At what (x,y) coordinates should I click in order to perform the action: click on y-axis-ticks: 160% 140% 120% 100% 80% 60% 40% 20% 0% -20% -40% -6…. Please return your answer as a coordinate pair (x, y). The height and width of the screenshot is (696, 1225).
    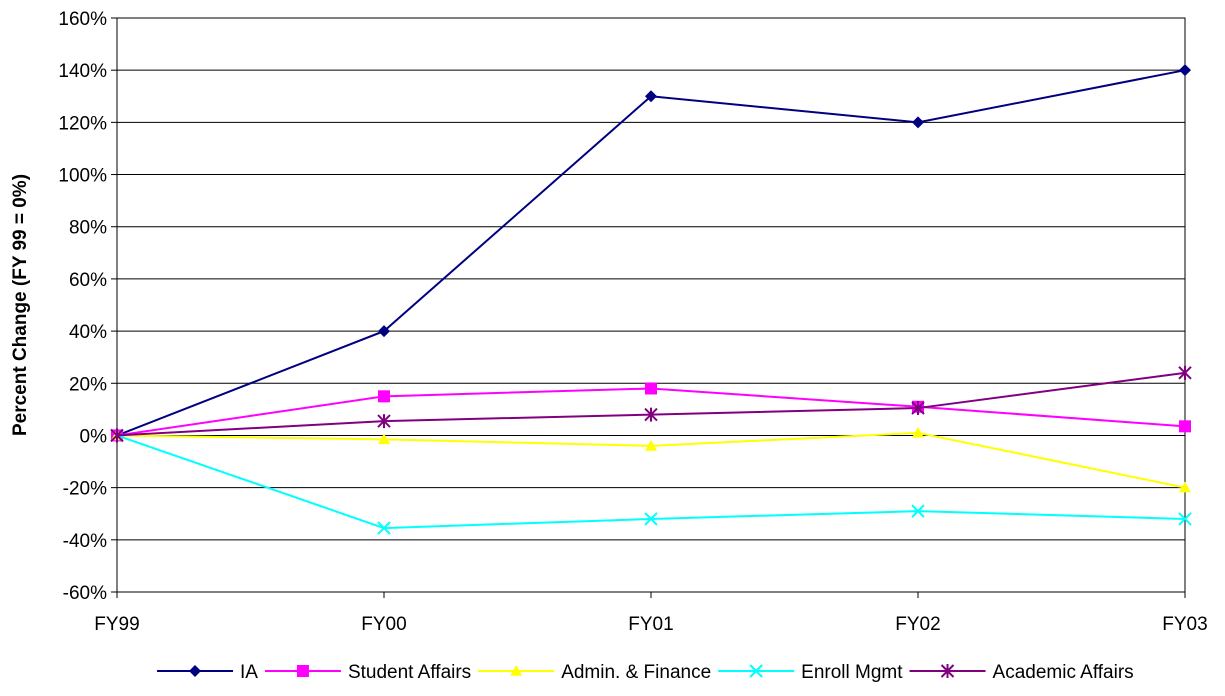
    Looking at the image, I should click on (87, 306).